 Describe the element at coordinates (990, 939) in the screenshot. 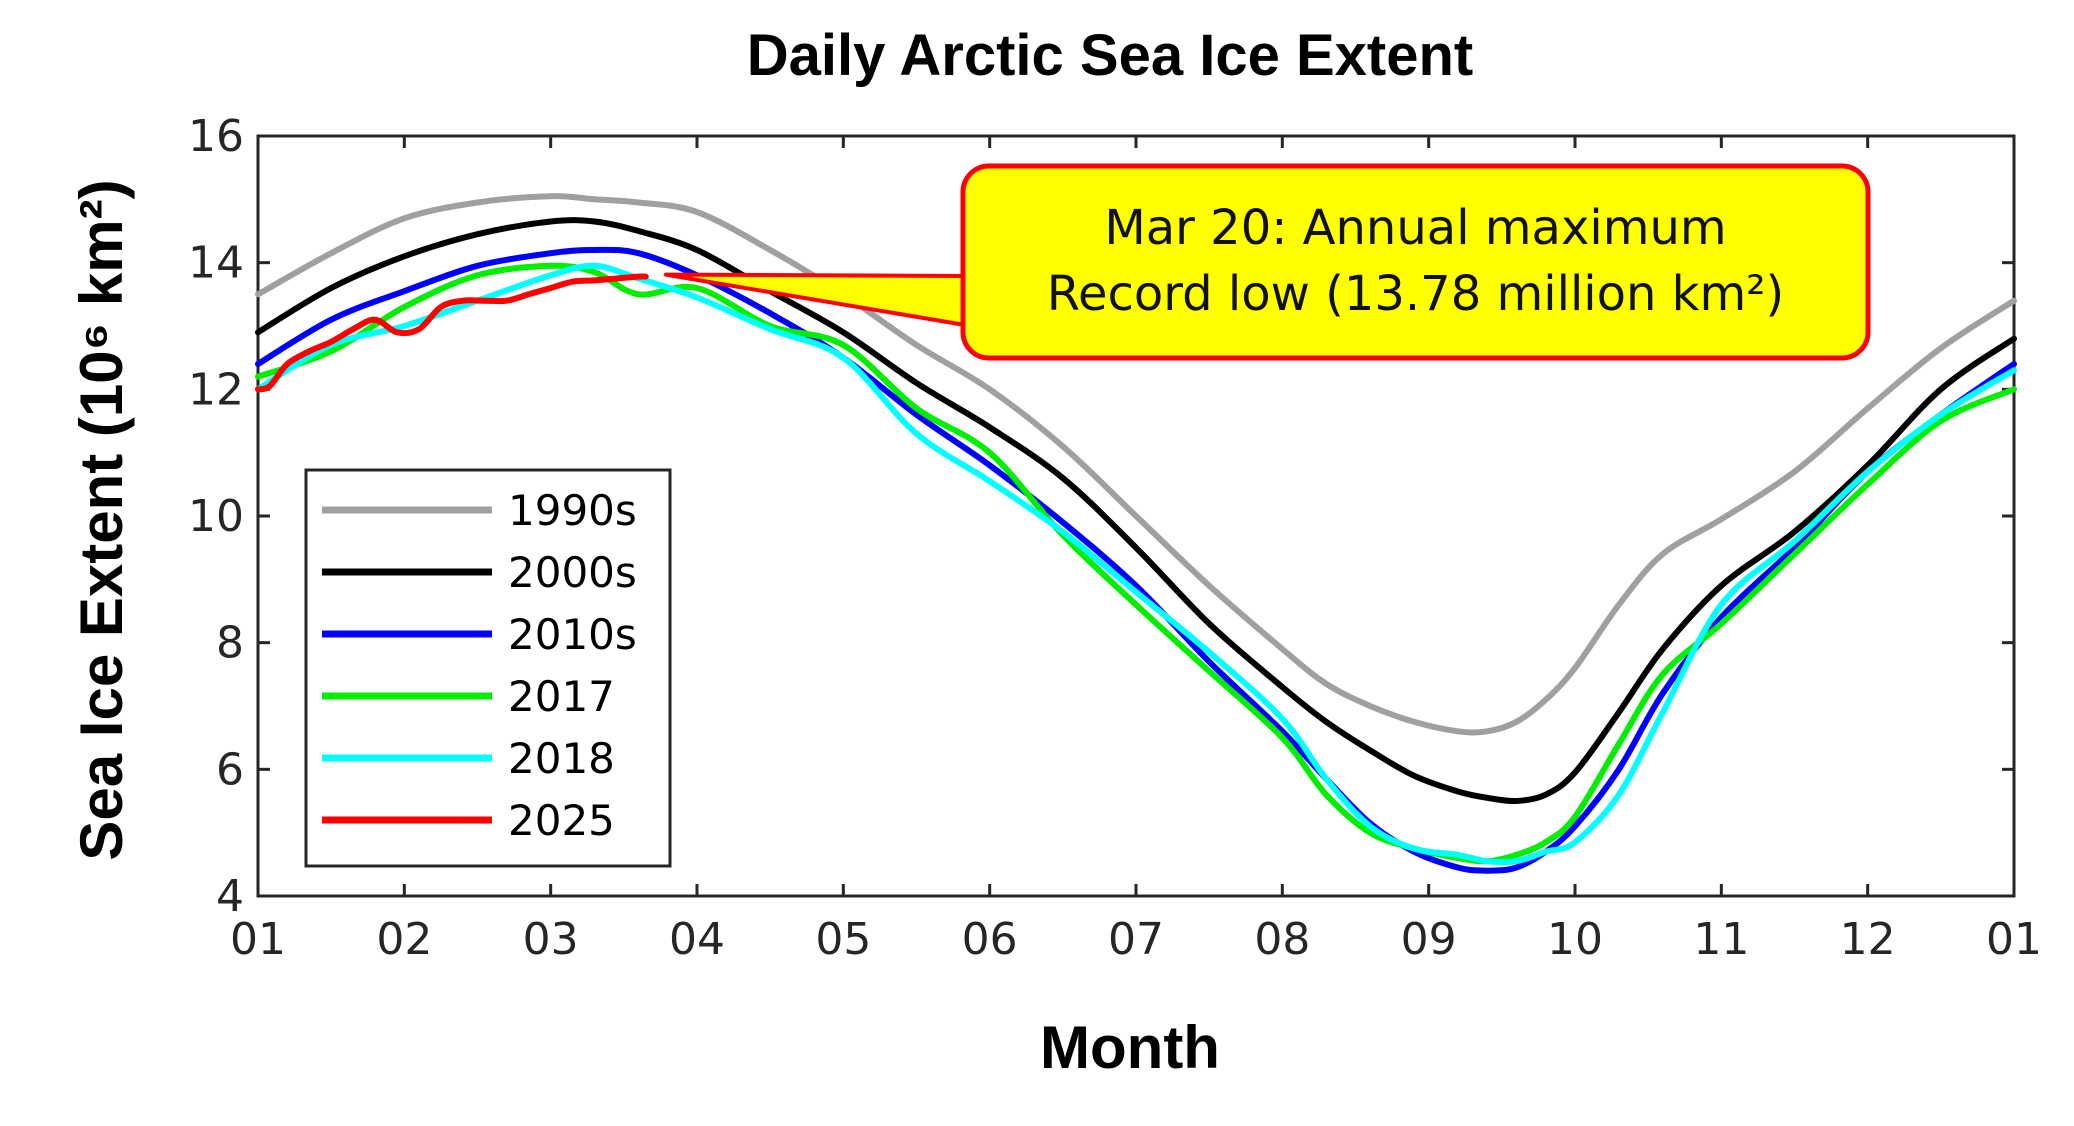

I see `x-tick-label: 06` at that location.